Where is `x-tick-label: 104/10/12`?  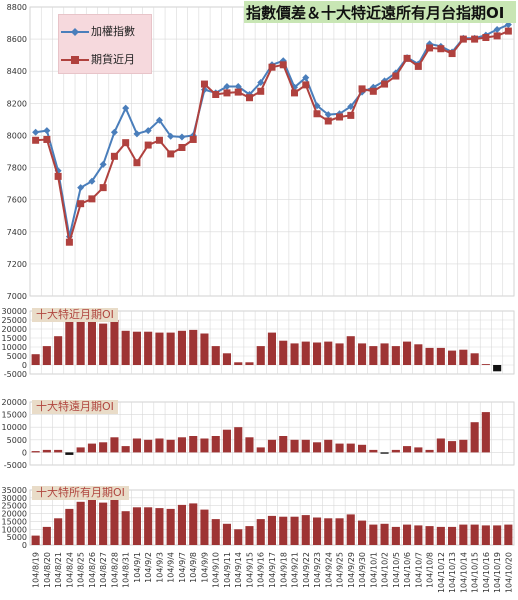 x-tick-label: 104/10/12 is located at coordinates (441, 572).